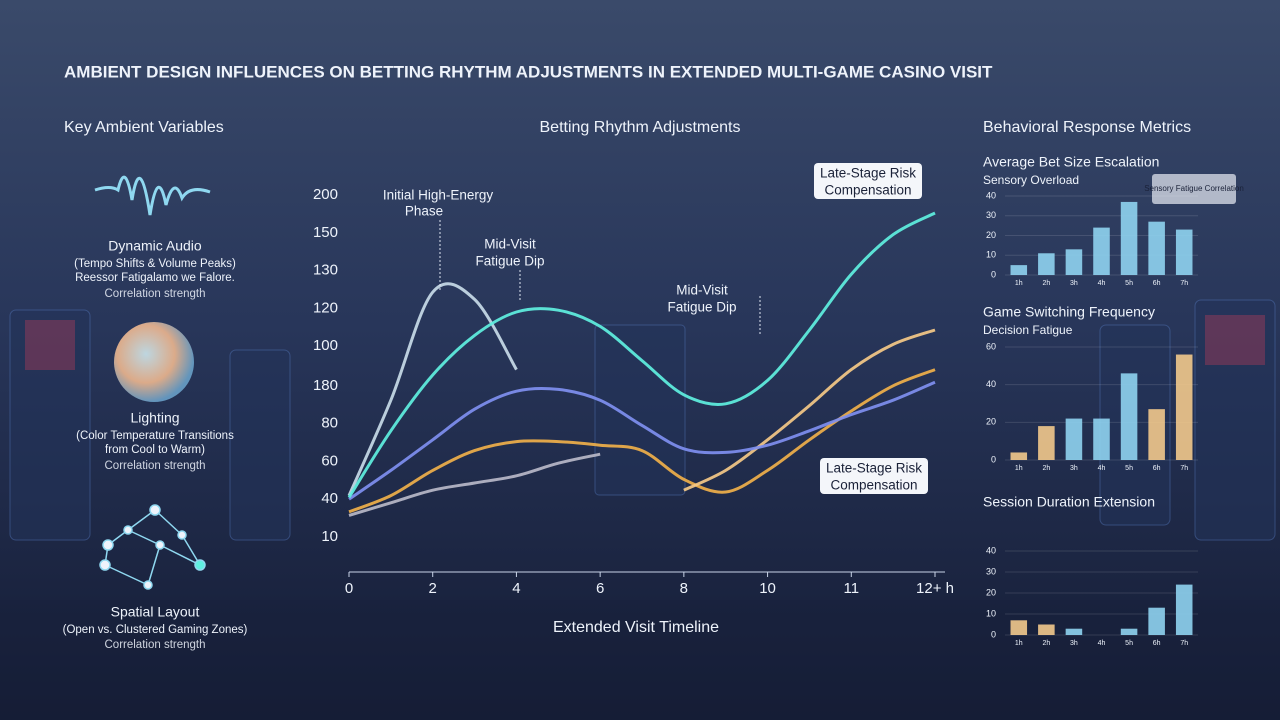  What do you see at coordinates (1031, 180) in the screenshot?
I see `mini-chart-subtitle: Sensory Overload` at bounding box center [1031, 180].